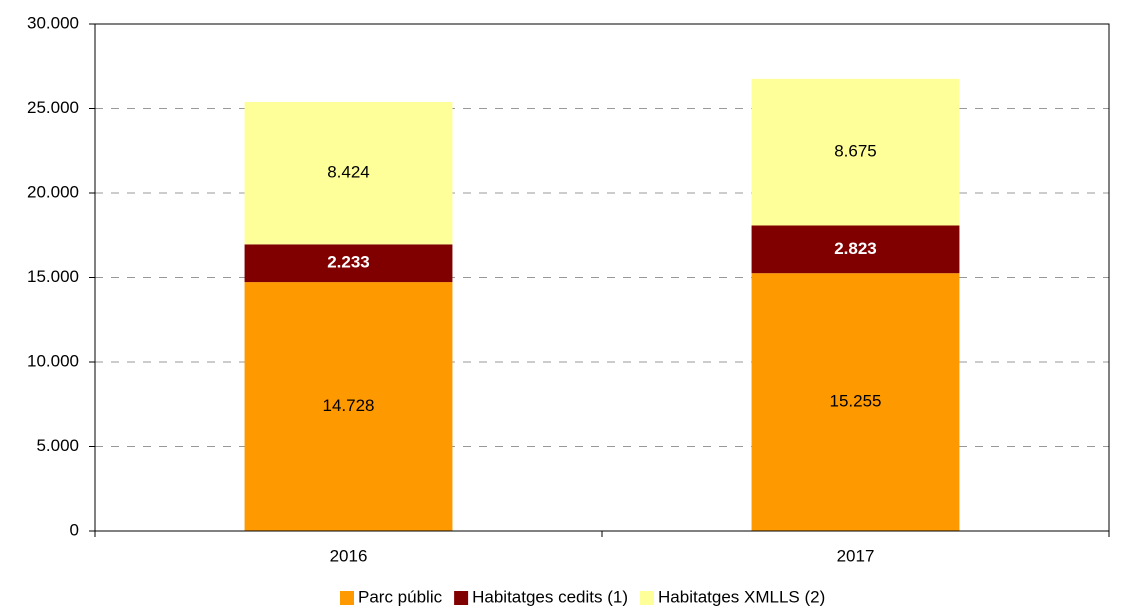 This screenshot has height=610, width=1123. What do you see at coordinates (400, 596) in the screenshot?
I see `legend-label: Parc públic` at bounding box center [400, 596].